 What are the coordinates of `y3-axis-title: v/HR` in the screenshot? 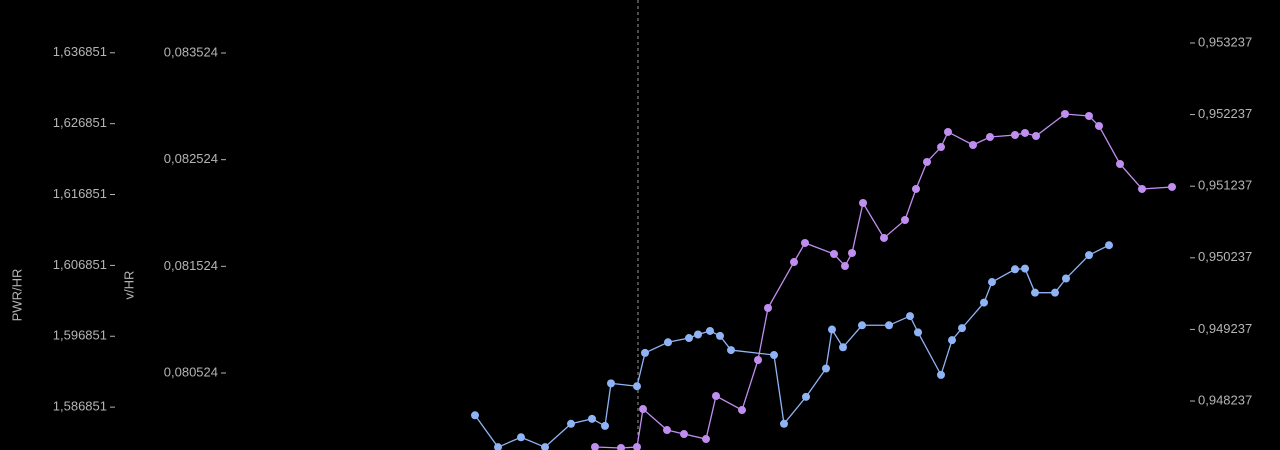 It's located at (128, 285).